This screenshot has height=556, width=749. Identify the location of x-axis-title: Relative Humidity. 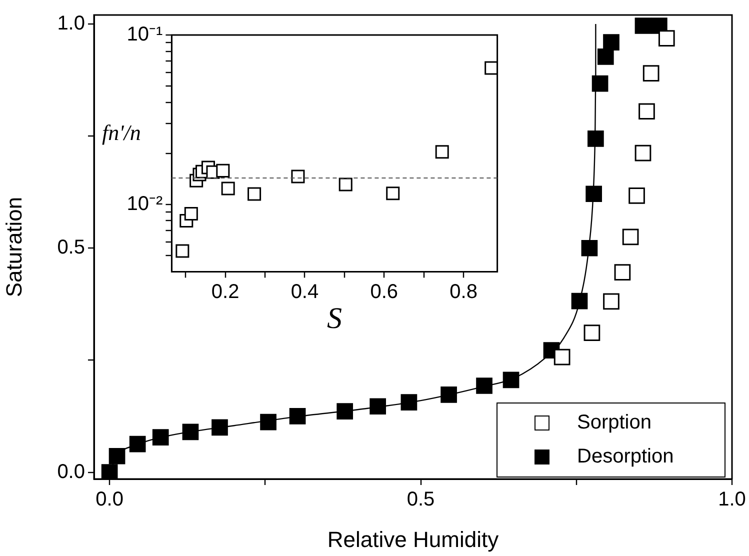
(413, 539).